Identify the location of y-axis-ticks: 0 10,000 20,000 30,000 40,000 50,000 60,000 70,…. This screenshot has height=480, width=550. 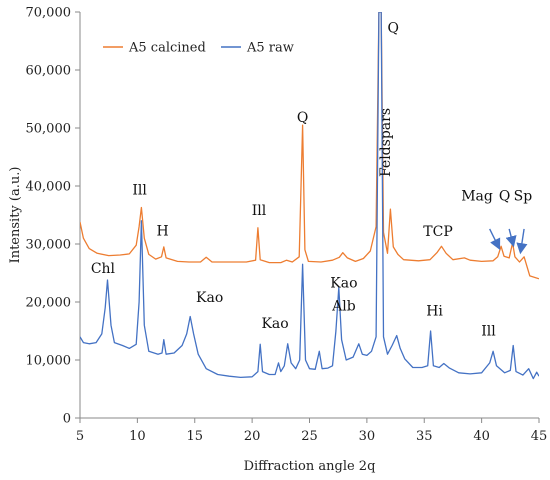
(53, 216).